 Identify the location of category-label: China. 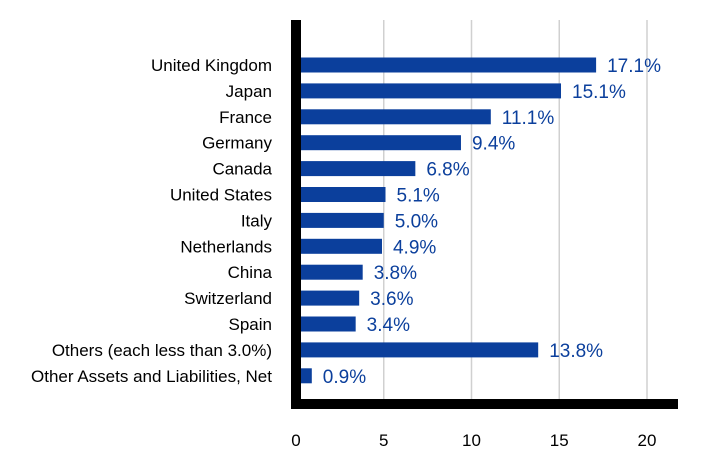
(250, 272).